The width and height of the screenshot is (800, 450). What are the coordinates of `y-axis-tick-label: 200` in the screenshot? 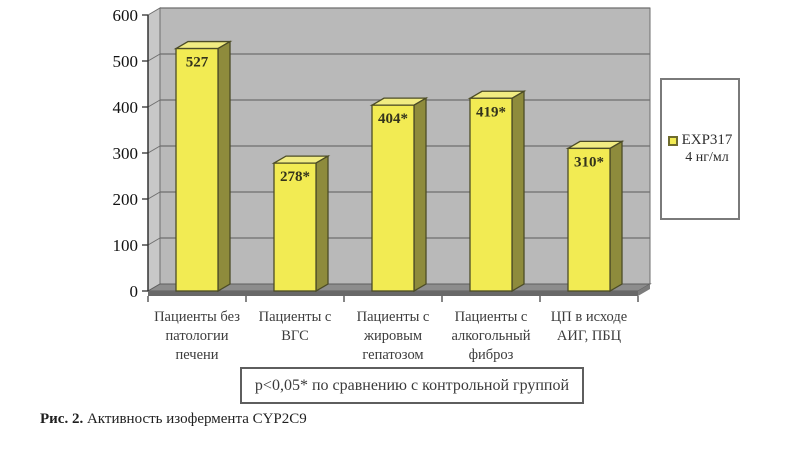 It's located at (126, 199).